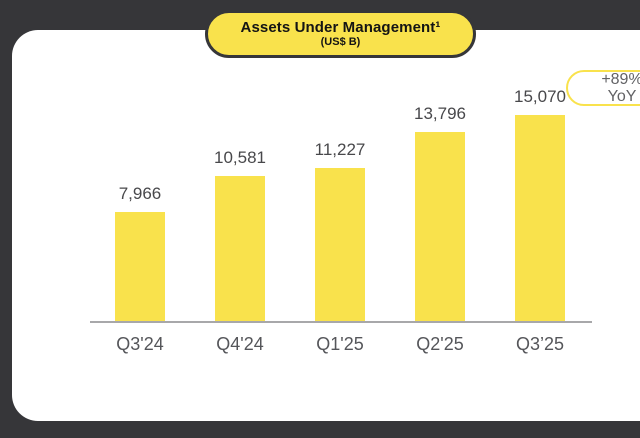 The width and height of the screenshot is (640, 438). What do you see at coordinates (440, 344) in the screenshot?
I see `x-axis-tick-label: Q2'25` at bounding box center [440, 344].